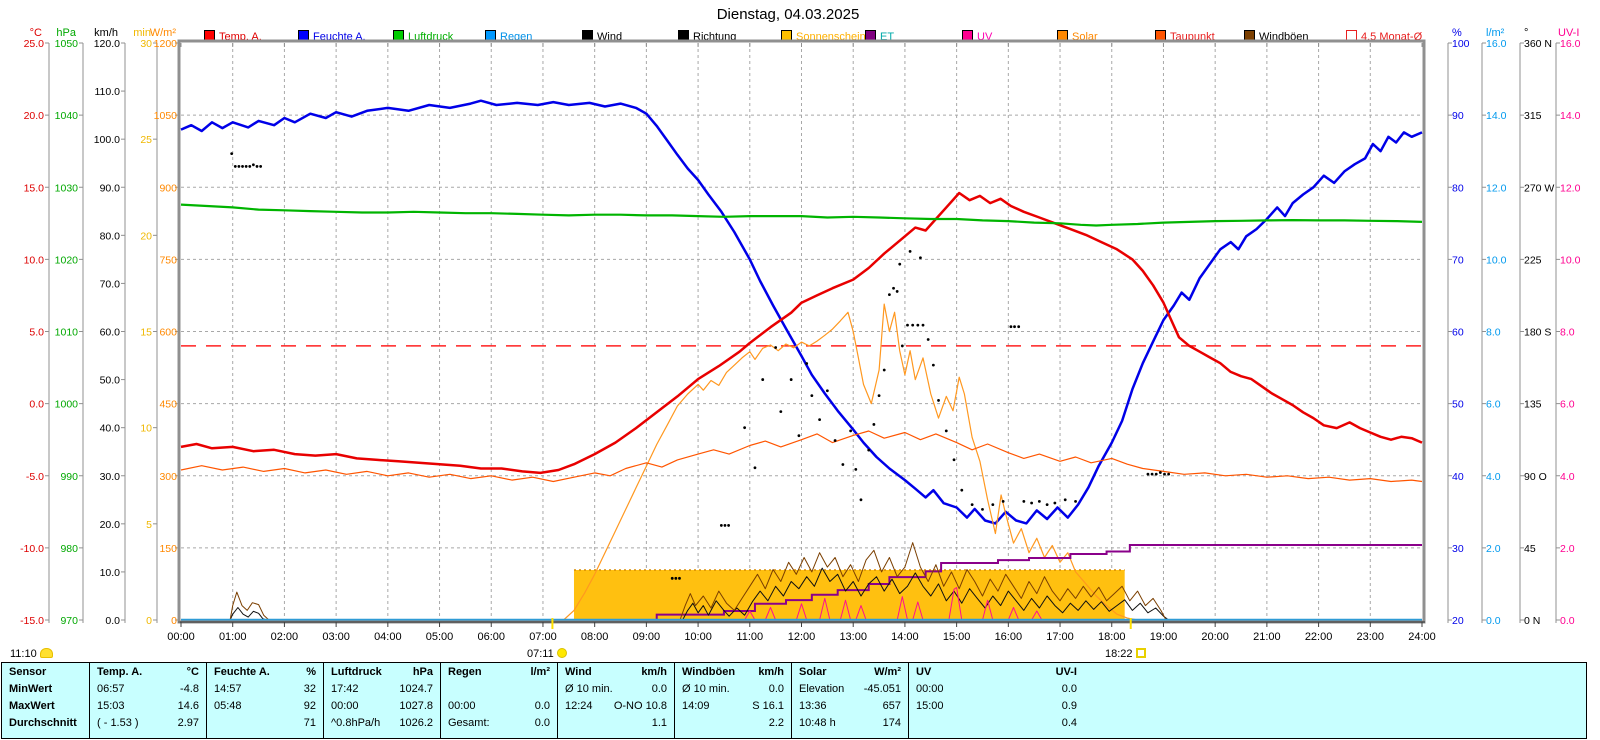 This screenshot has width=1600, height=740. Describe the element at coordinates (1069, 706) in the screenshot. I see `cell-value: 0.9` at that location.